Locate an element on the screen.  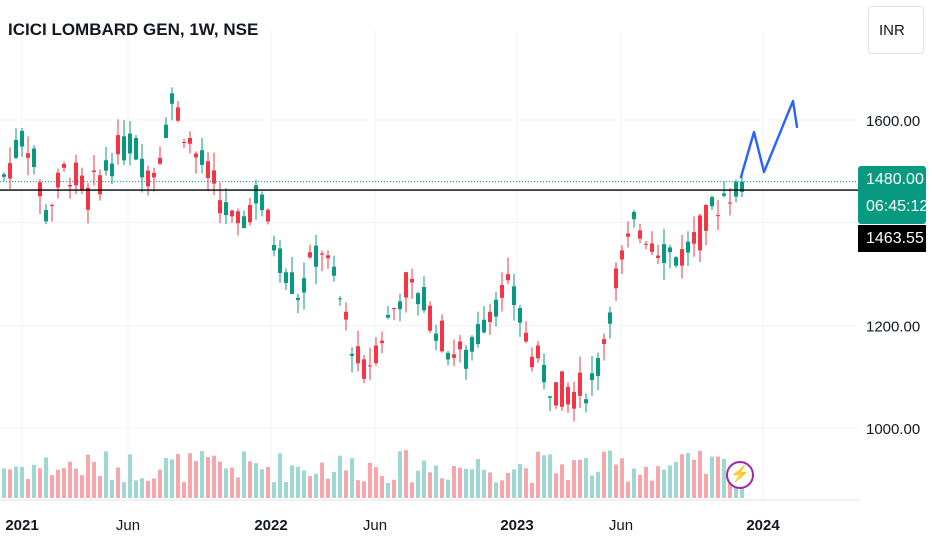
lightning-bolt-icon: ⚡ is located at coordinates (740, 475).